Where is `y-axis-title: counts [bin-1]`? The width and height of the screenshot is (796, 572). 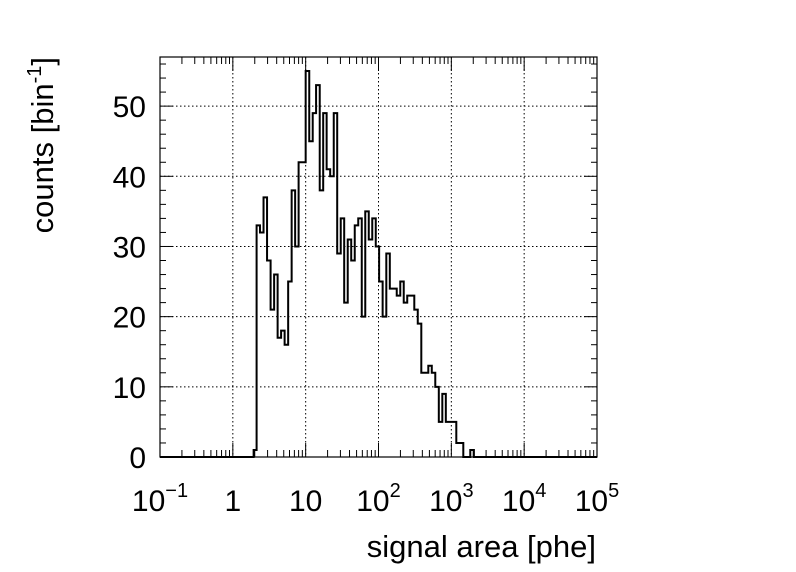 y-axis-title: counts [bin-1] is located at coordinates (42, 145).